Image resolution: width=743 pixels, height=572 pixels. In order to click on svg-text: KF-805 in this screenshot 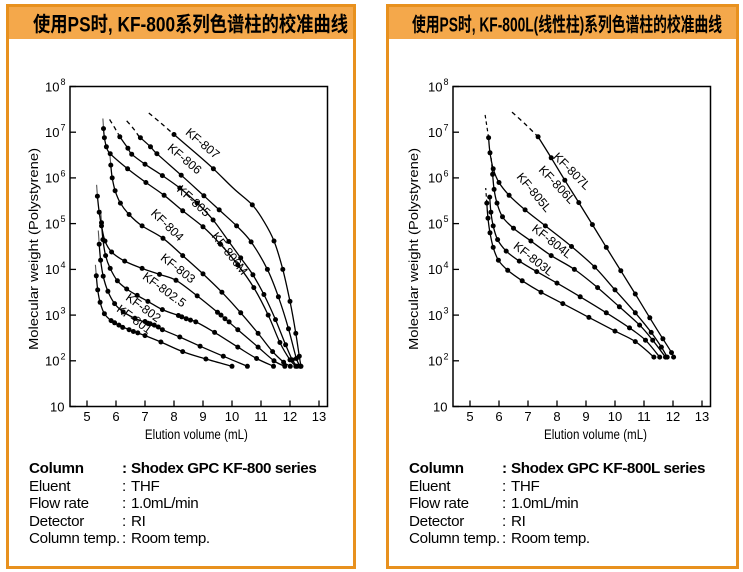, I will do `click(193, 200)`.